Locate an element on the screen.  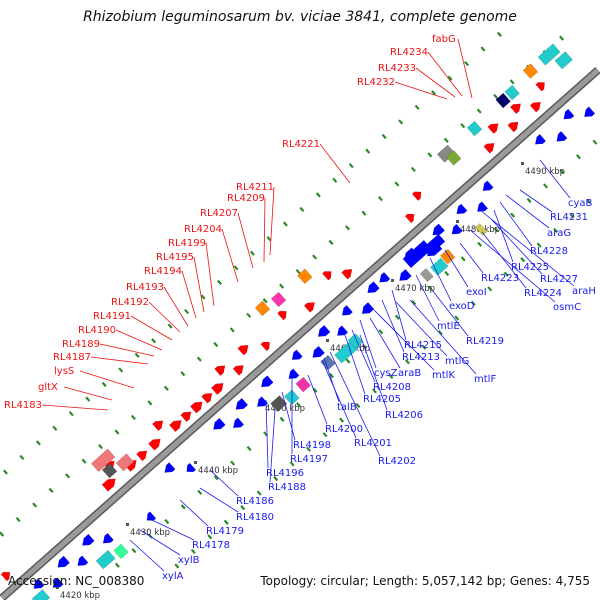
reverse-gene-block is located at coordinates (434, 244).